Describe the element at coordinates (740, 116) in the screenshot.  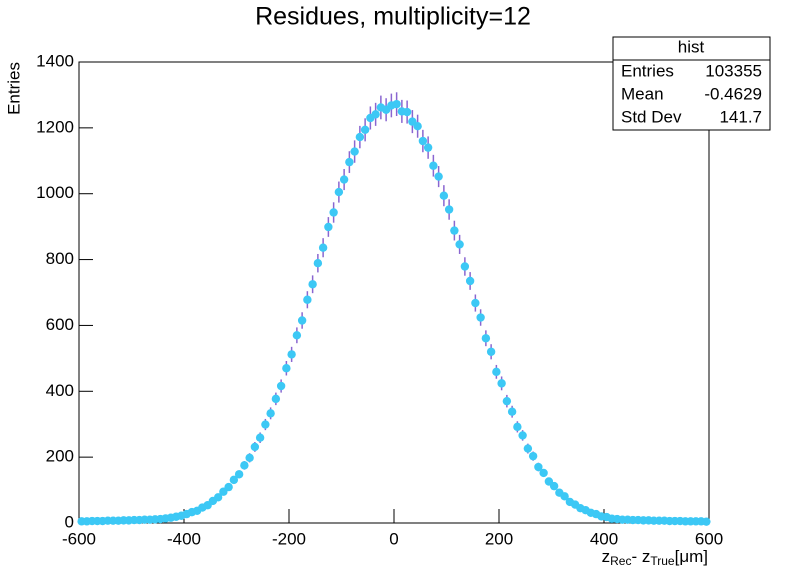
I see `stats-value: 141.7` at that location.